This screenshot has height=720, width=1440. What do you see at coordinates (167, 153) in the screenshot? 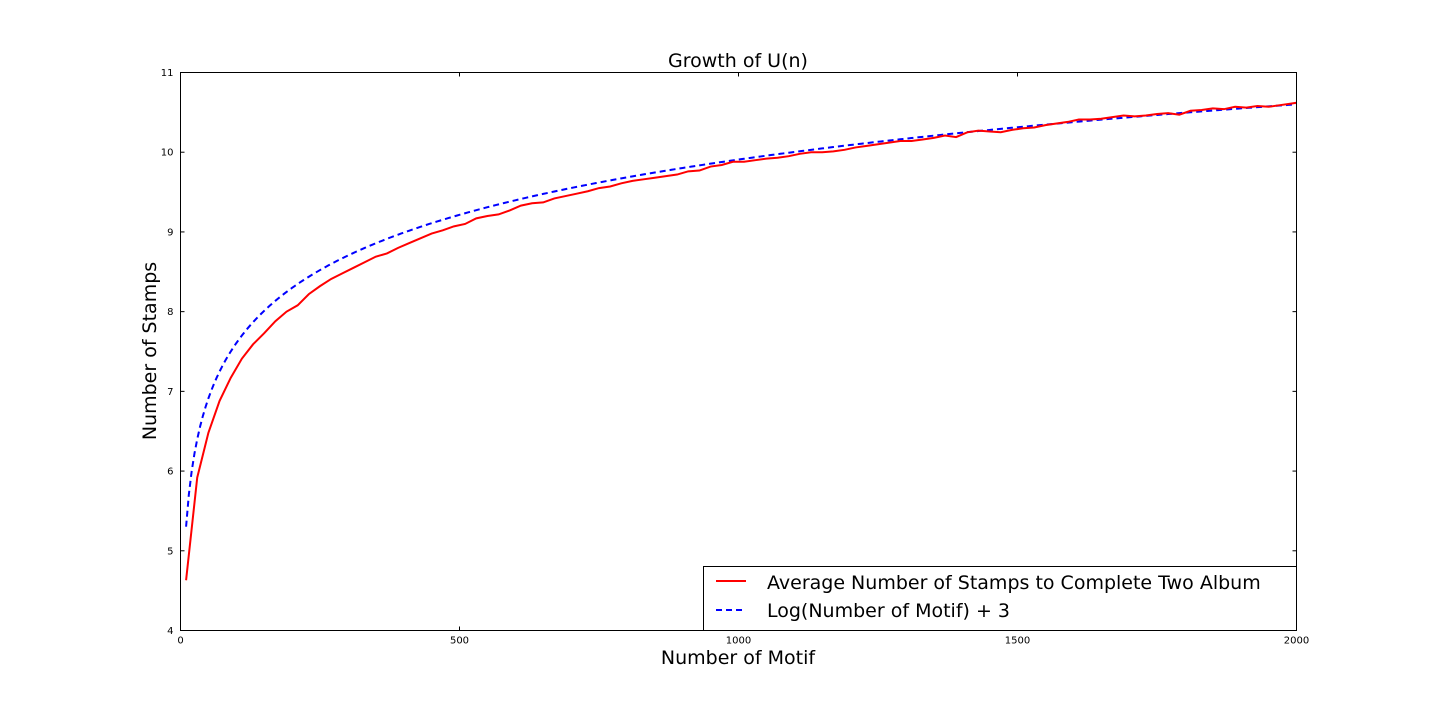
I see `y-tick-label: 10` at bounding box center [167, 153].